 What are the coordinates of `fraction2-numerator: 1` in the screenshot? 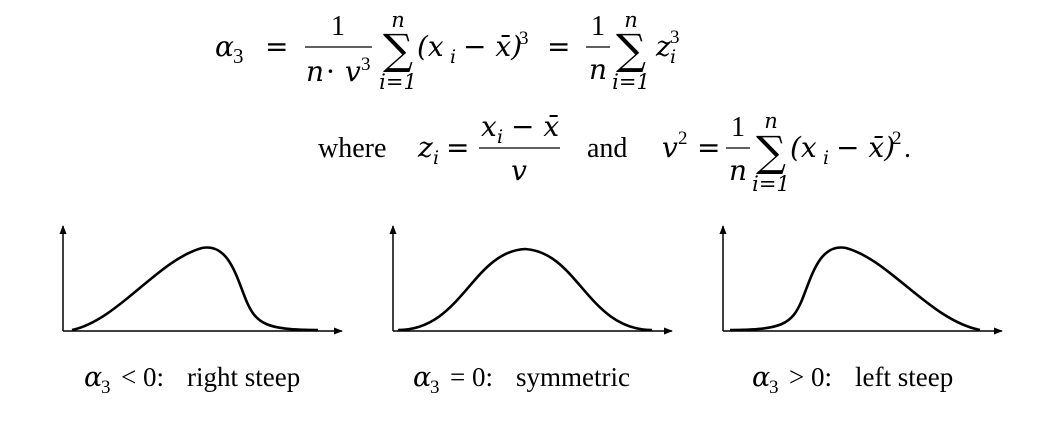 It's located at (598, 26).